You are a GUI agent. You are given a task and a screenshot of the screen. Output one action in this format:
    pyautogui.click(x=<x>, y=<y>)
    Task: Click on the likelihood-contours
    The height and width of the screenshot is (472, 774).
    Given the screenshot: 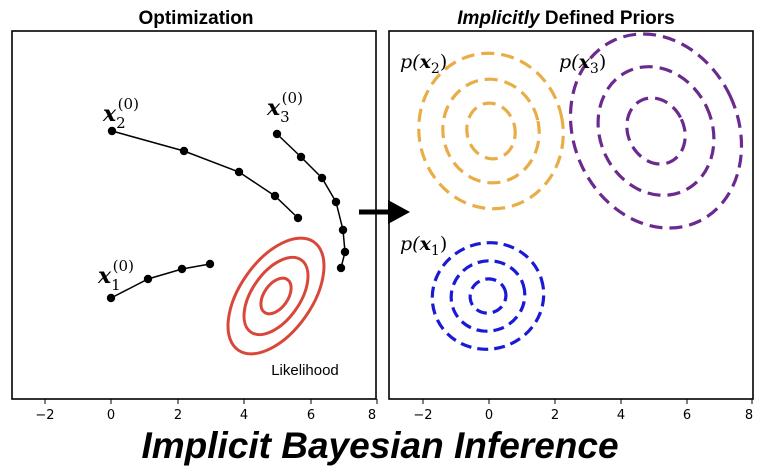 What is the action you would take?
    pyautogui.click(x=276, y=296)
    